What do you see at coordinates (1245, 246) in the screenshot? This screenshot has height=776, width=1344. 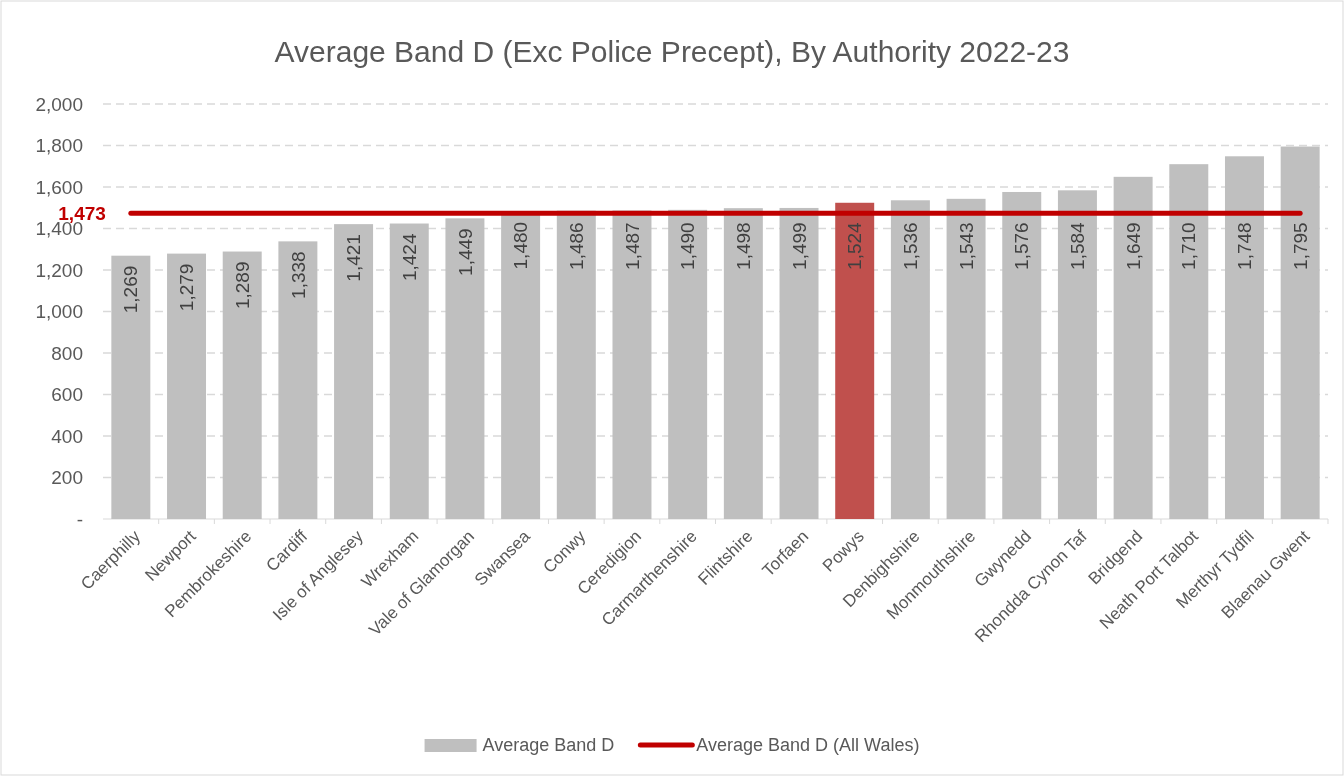 I see `data-label: 1,748` at bounding box center [1245, 246].